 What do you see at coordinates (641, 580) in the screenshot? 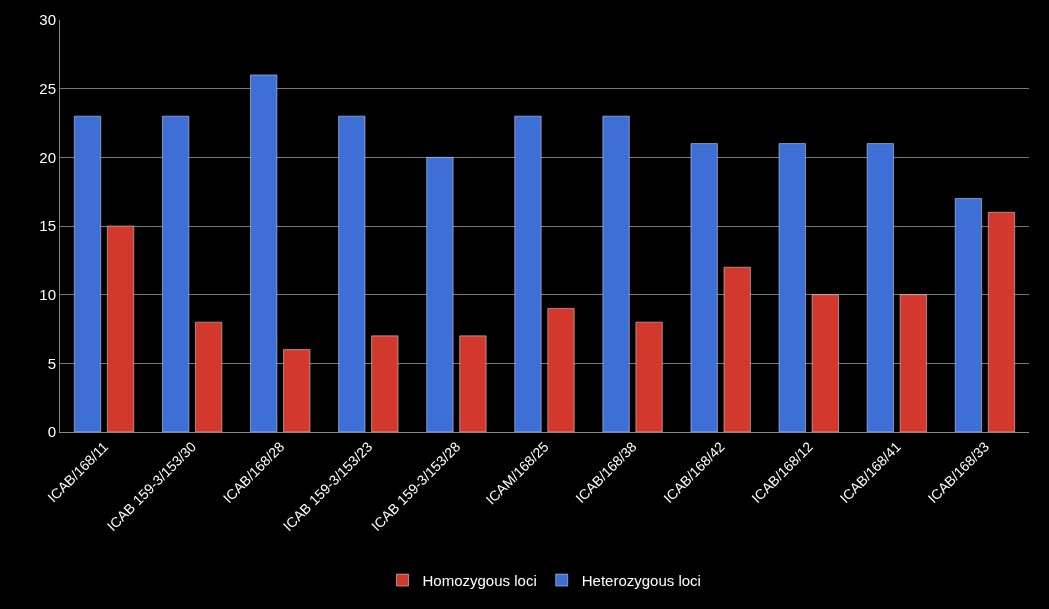
I see `legend-label: Heterozygous loci` at bounding box center [641, 580].